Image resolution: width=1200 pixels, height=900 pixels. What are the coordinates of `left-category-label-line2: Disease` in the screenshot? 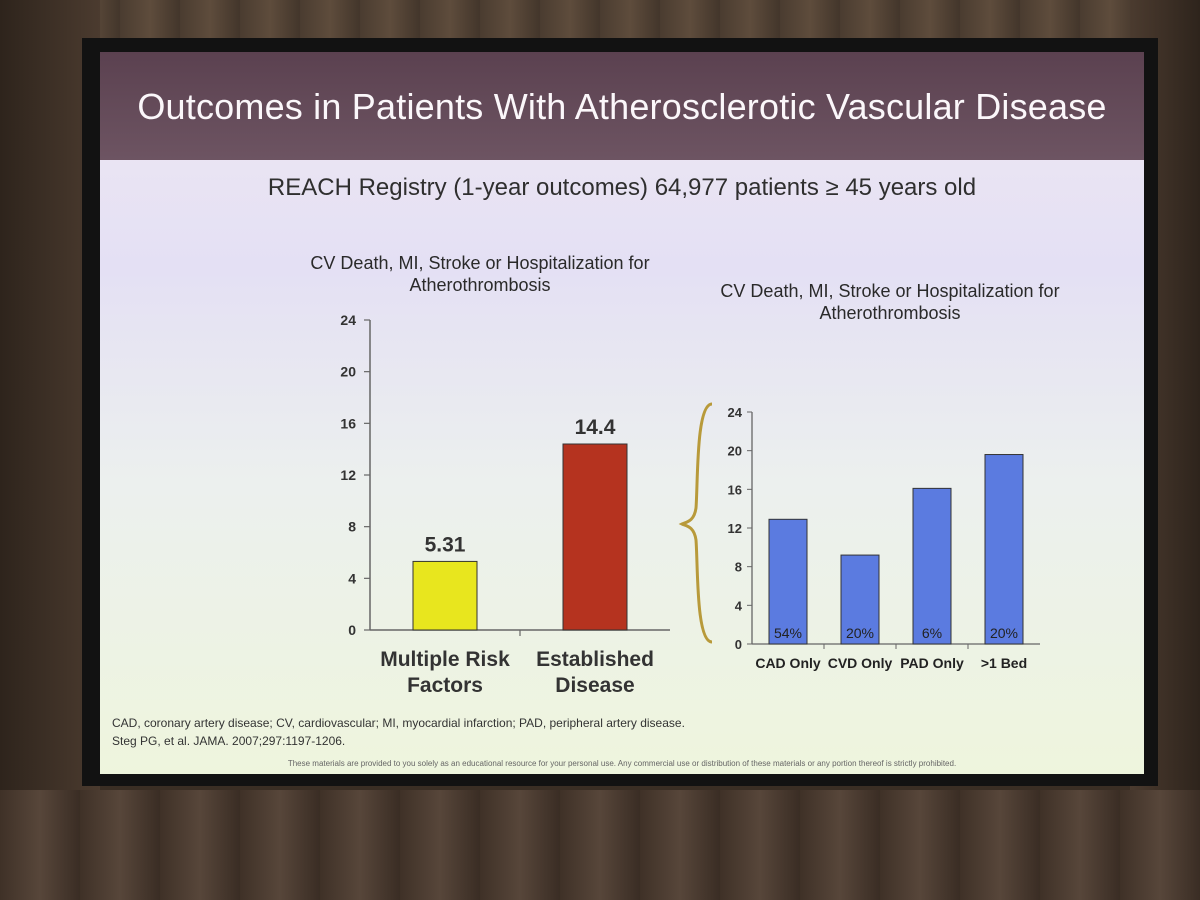 It's located at (594, 685).